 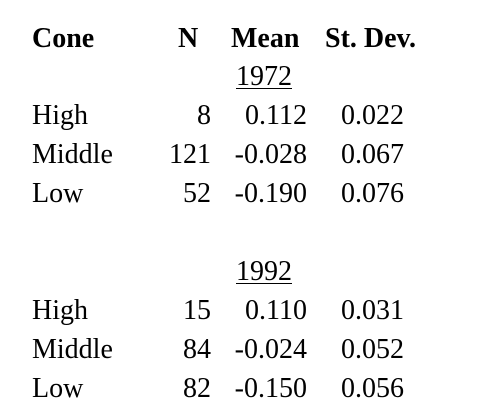 I want to click on cell-st-dev: 0.052, so click(x=372, y=349).